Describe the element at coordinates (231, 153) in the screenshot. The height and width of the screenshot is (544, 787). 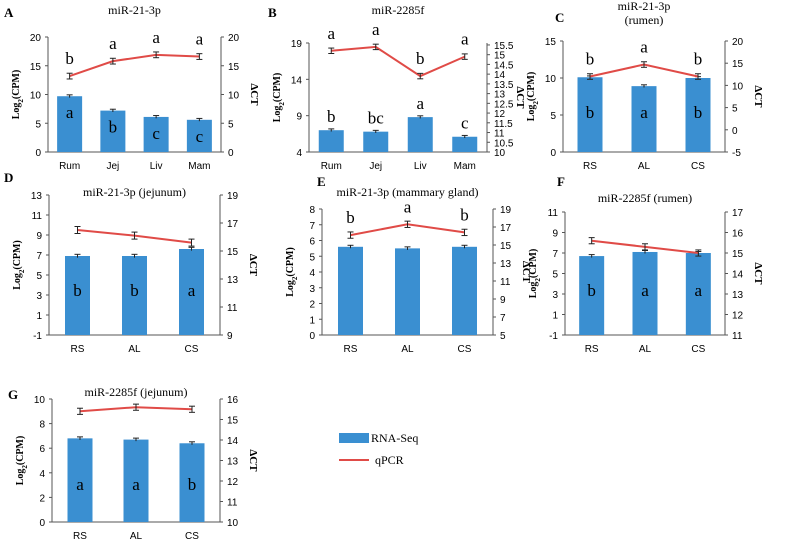
I see `y2-tick-label: 0` at that location.